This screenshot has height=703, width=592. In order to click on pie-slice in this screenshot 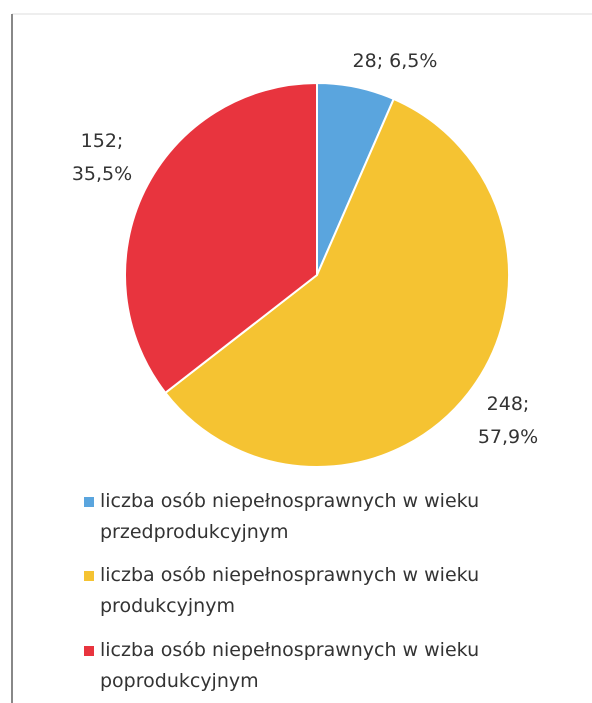, I will do `click(221, 238)`.